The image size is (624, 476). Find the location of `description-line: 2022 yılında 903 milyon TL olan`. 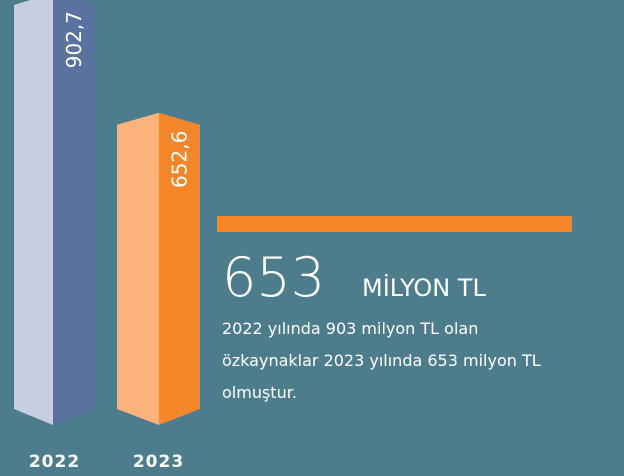

description-line: 2022 yılında 903 milyon TL olan is located at coordinates (350, 328).